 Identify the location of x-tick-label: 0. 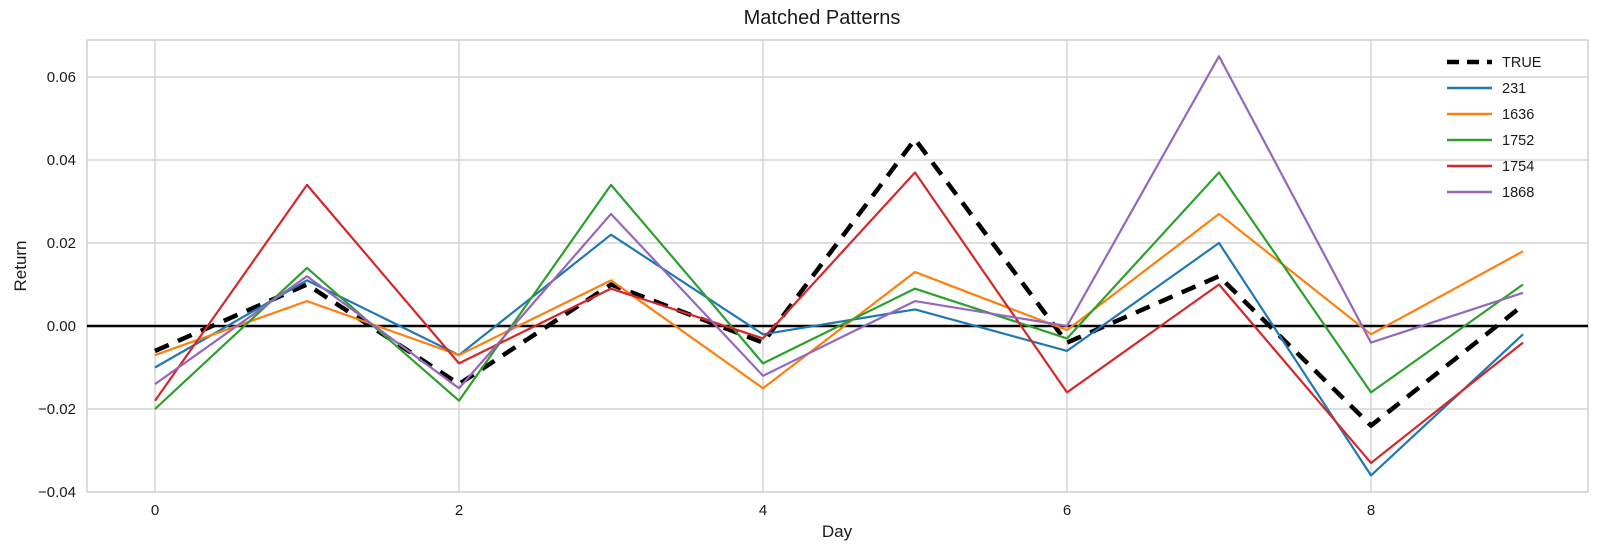
(155, 510).